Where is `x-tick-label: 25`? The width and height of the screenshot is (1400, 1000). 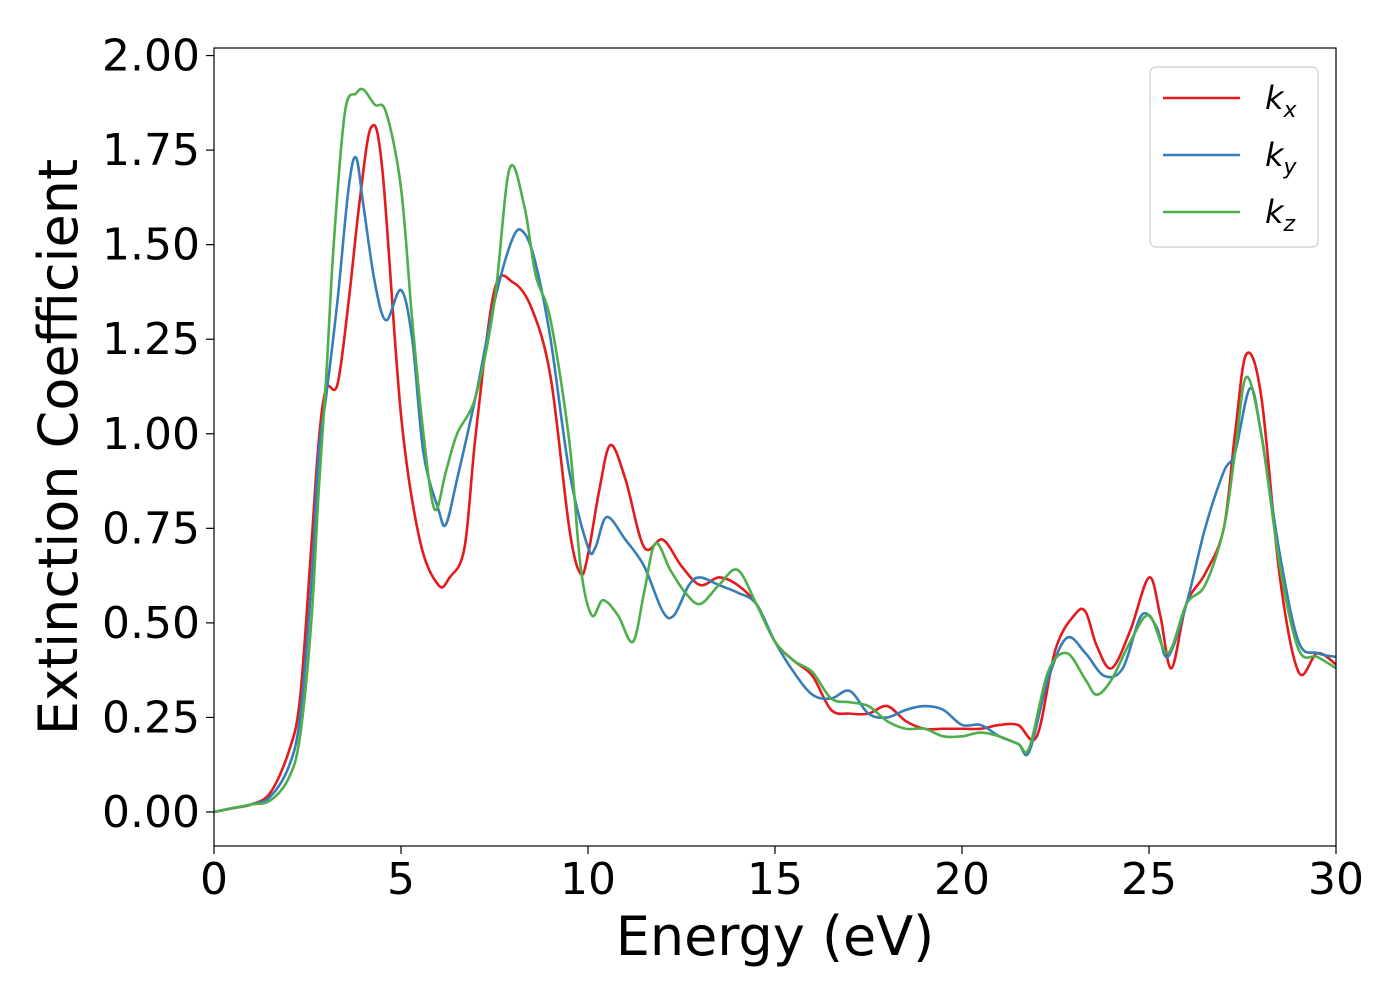 x-tick-label: 25 is located at coordinates (1149, 879).